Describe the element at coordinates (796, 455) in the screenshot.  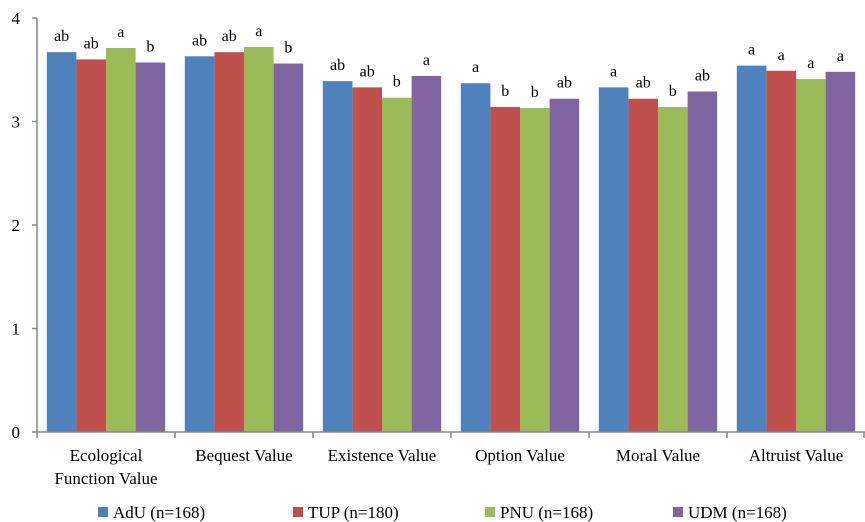
I see `category-label: Altruist Value` at that location.